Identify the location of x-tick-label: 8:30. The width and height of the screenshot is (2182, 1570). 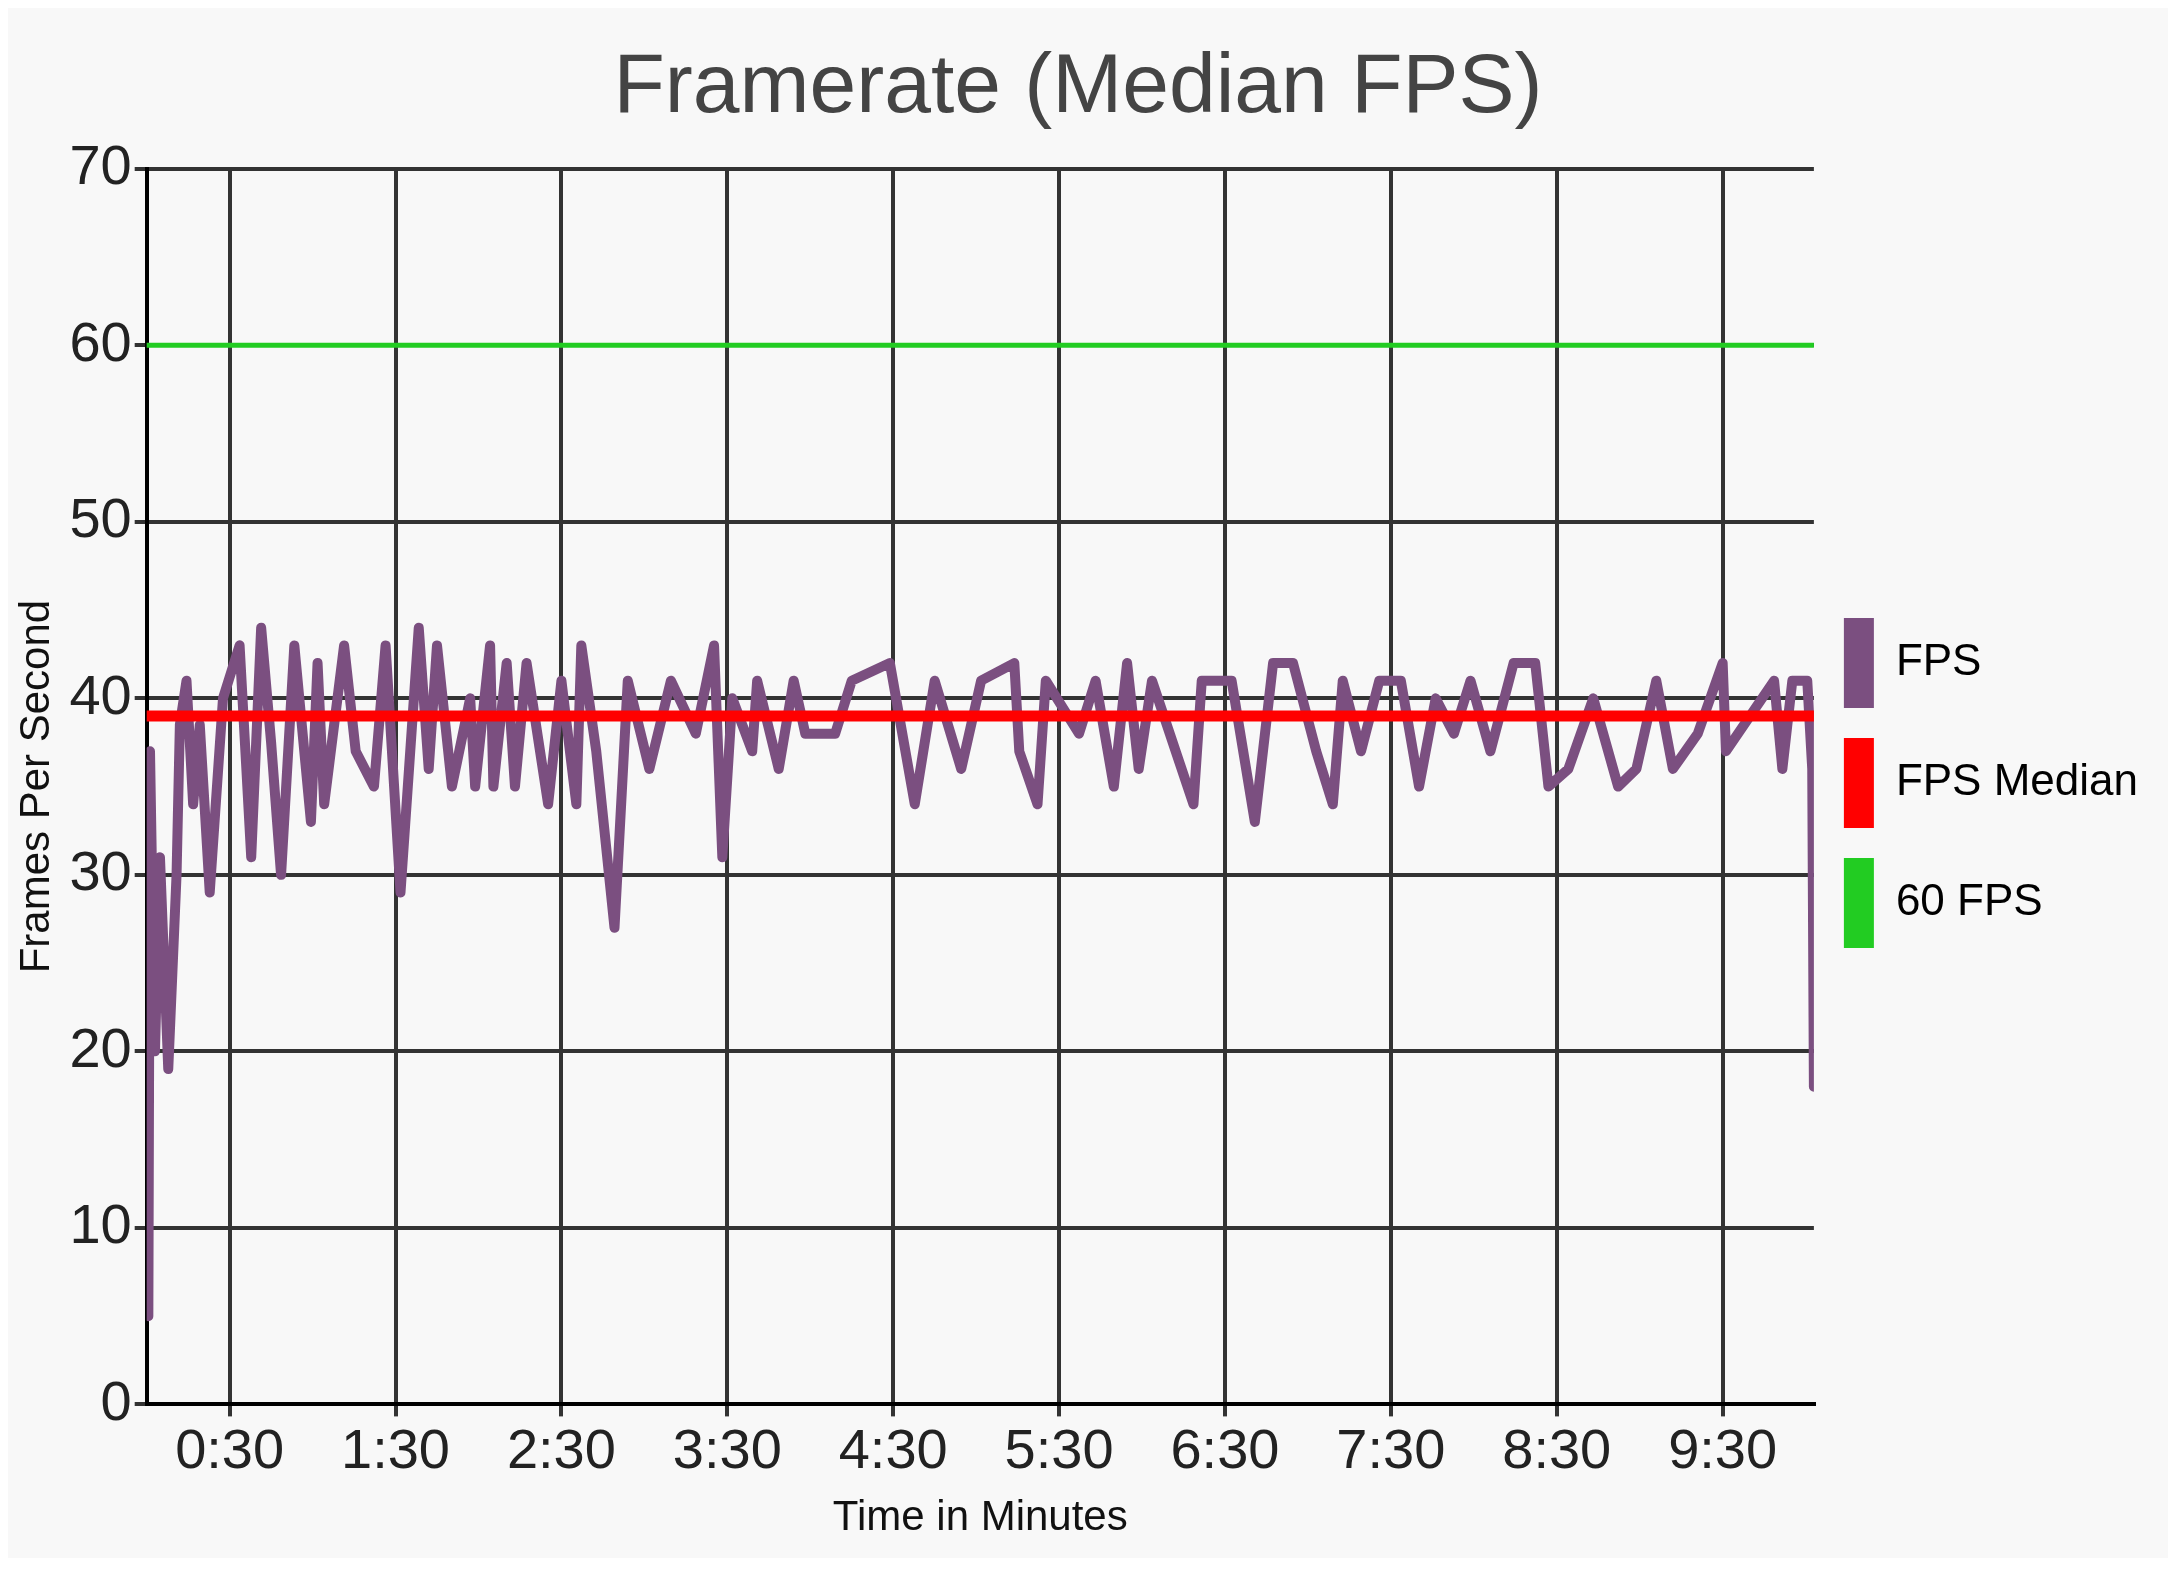
(1557, 1449).